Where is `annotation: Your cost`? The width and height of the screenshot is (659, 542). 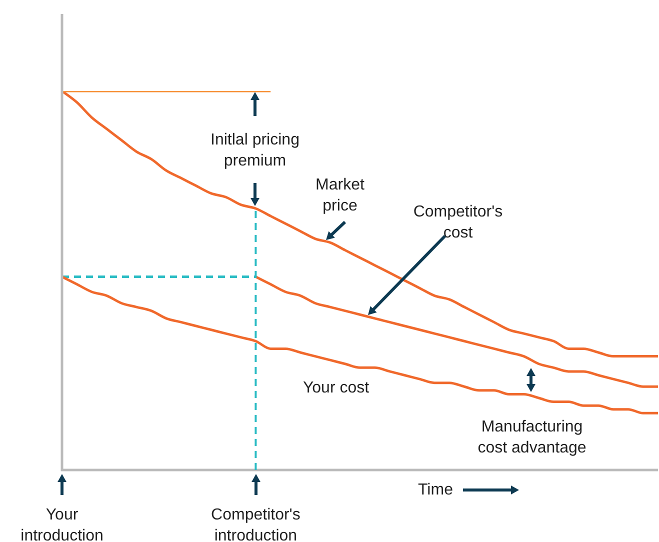
annotation: Your cost is located at coordinates (336, 387).